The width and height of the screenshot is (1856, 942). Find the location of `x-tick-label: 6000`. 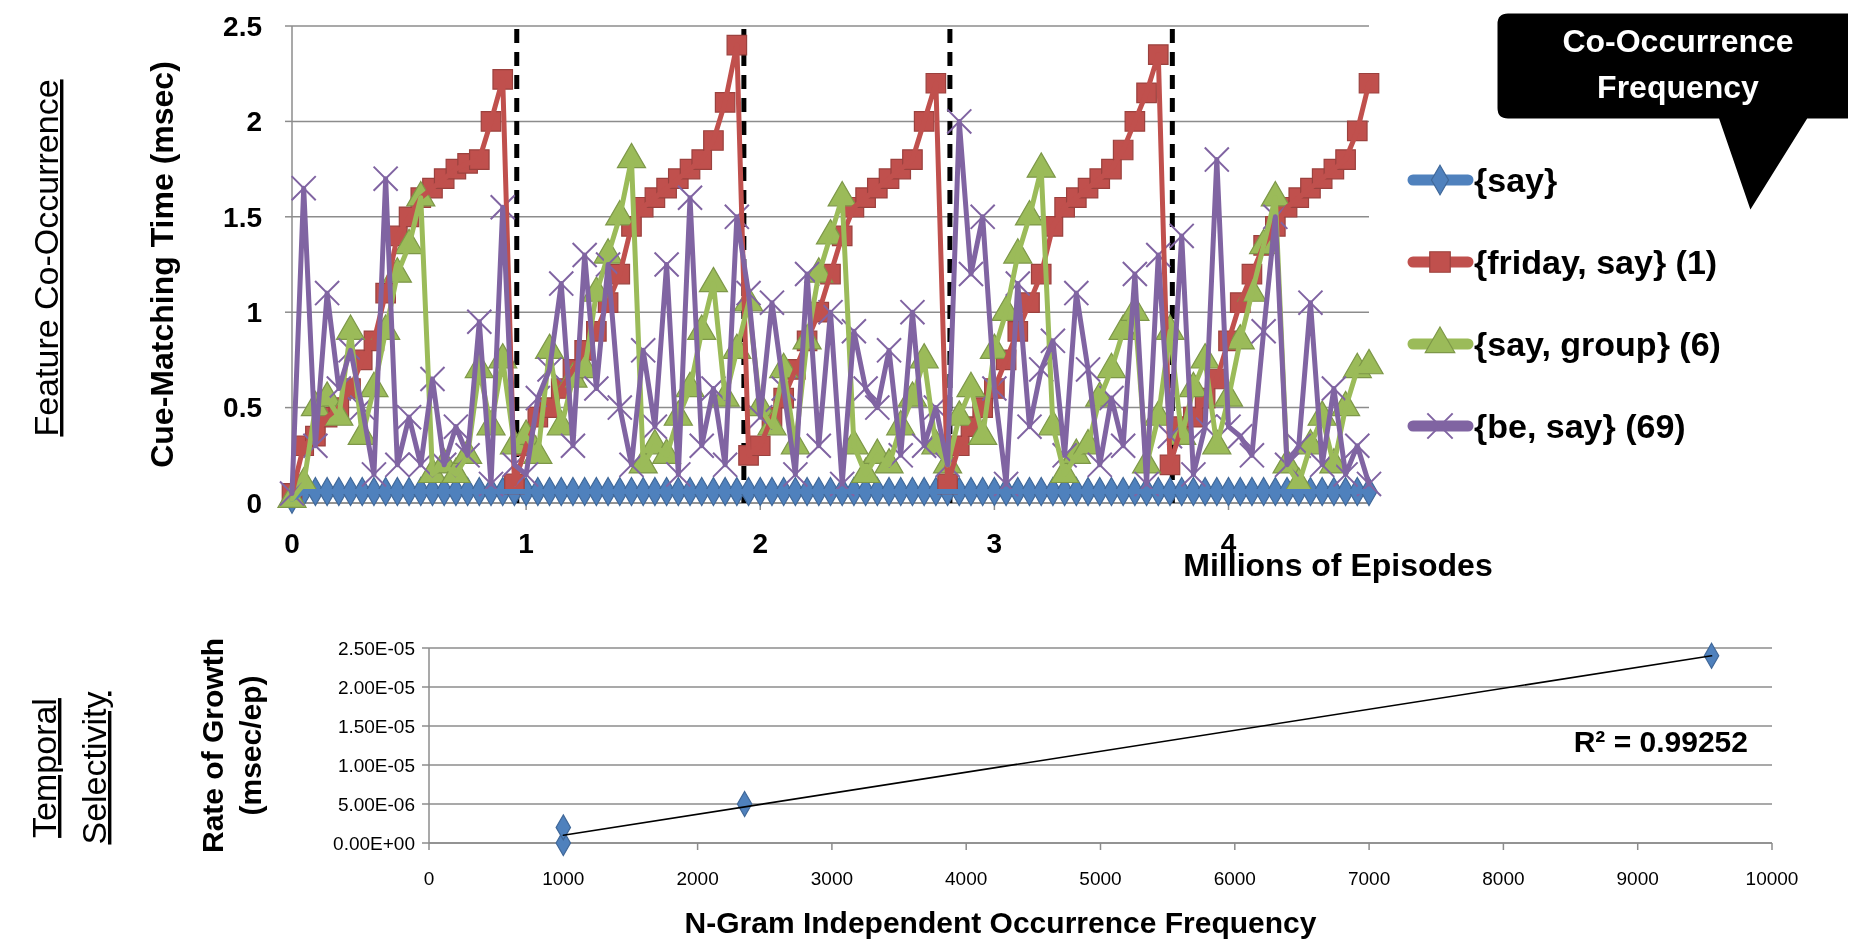

x-tick-label: 6000 is located at coordinates (1234, 878).